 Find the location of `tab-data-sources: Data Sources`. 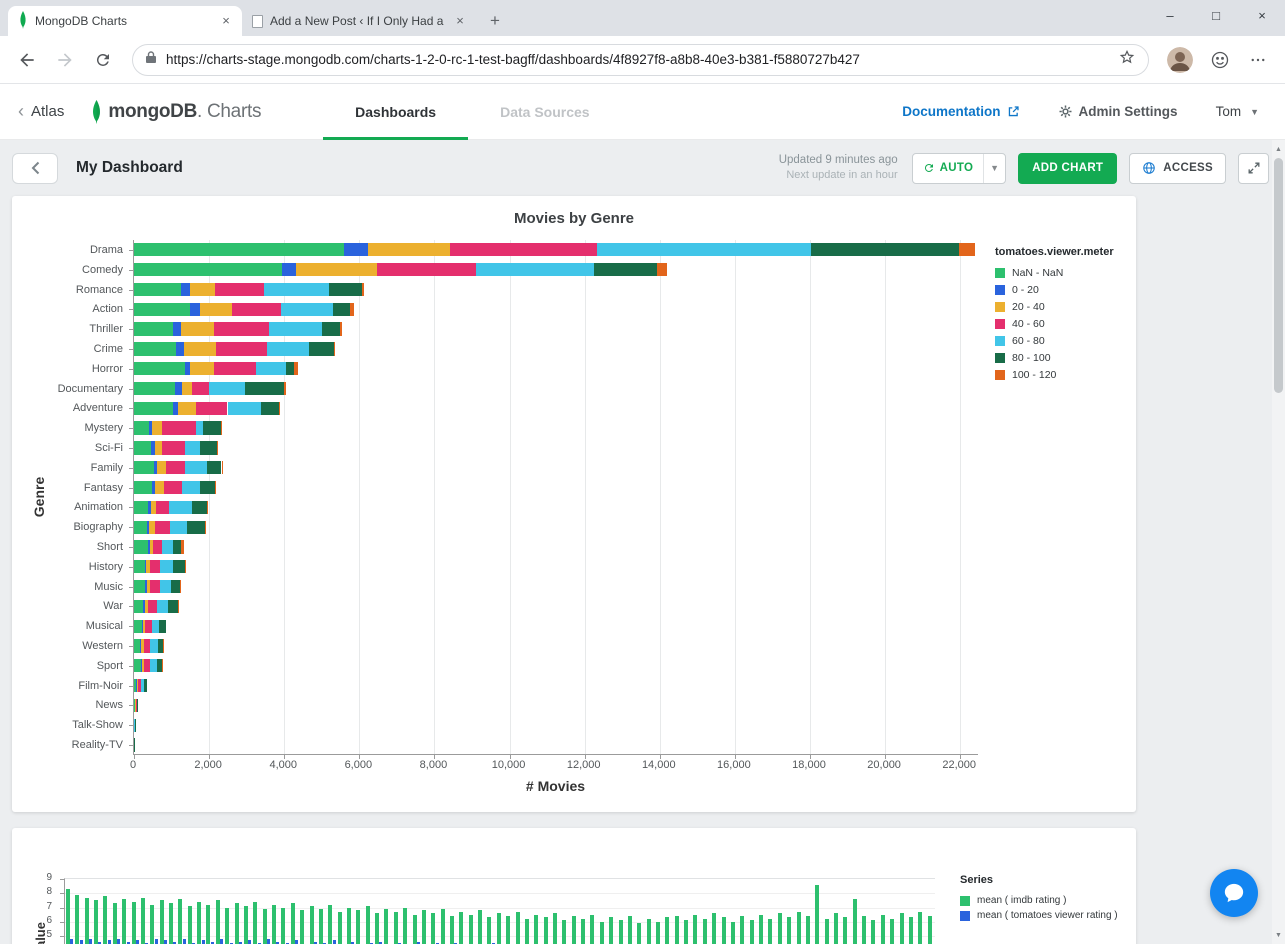

tab-data-sources: Data Sources is located at coordinates (545, 111).